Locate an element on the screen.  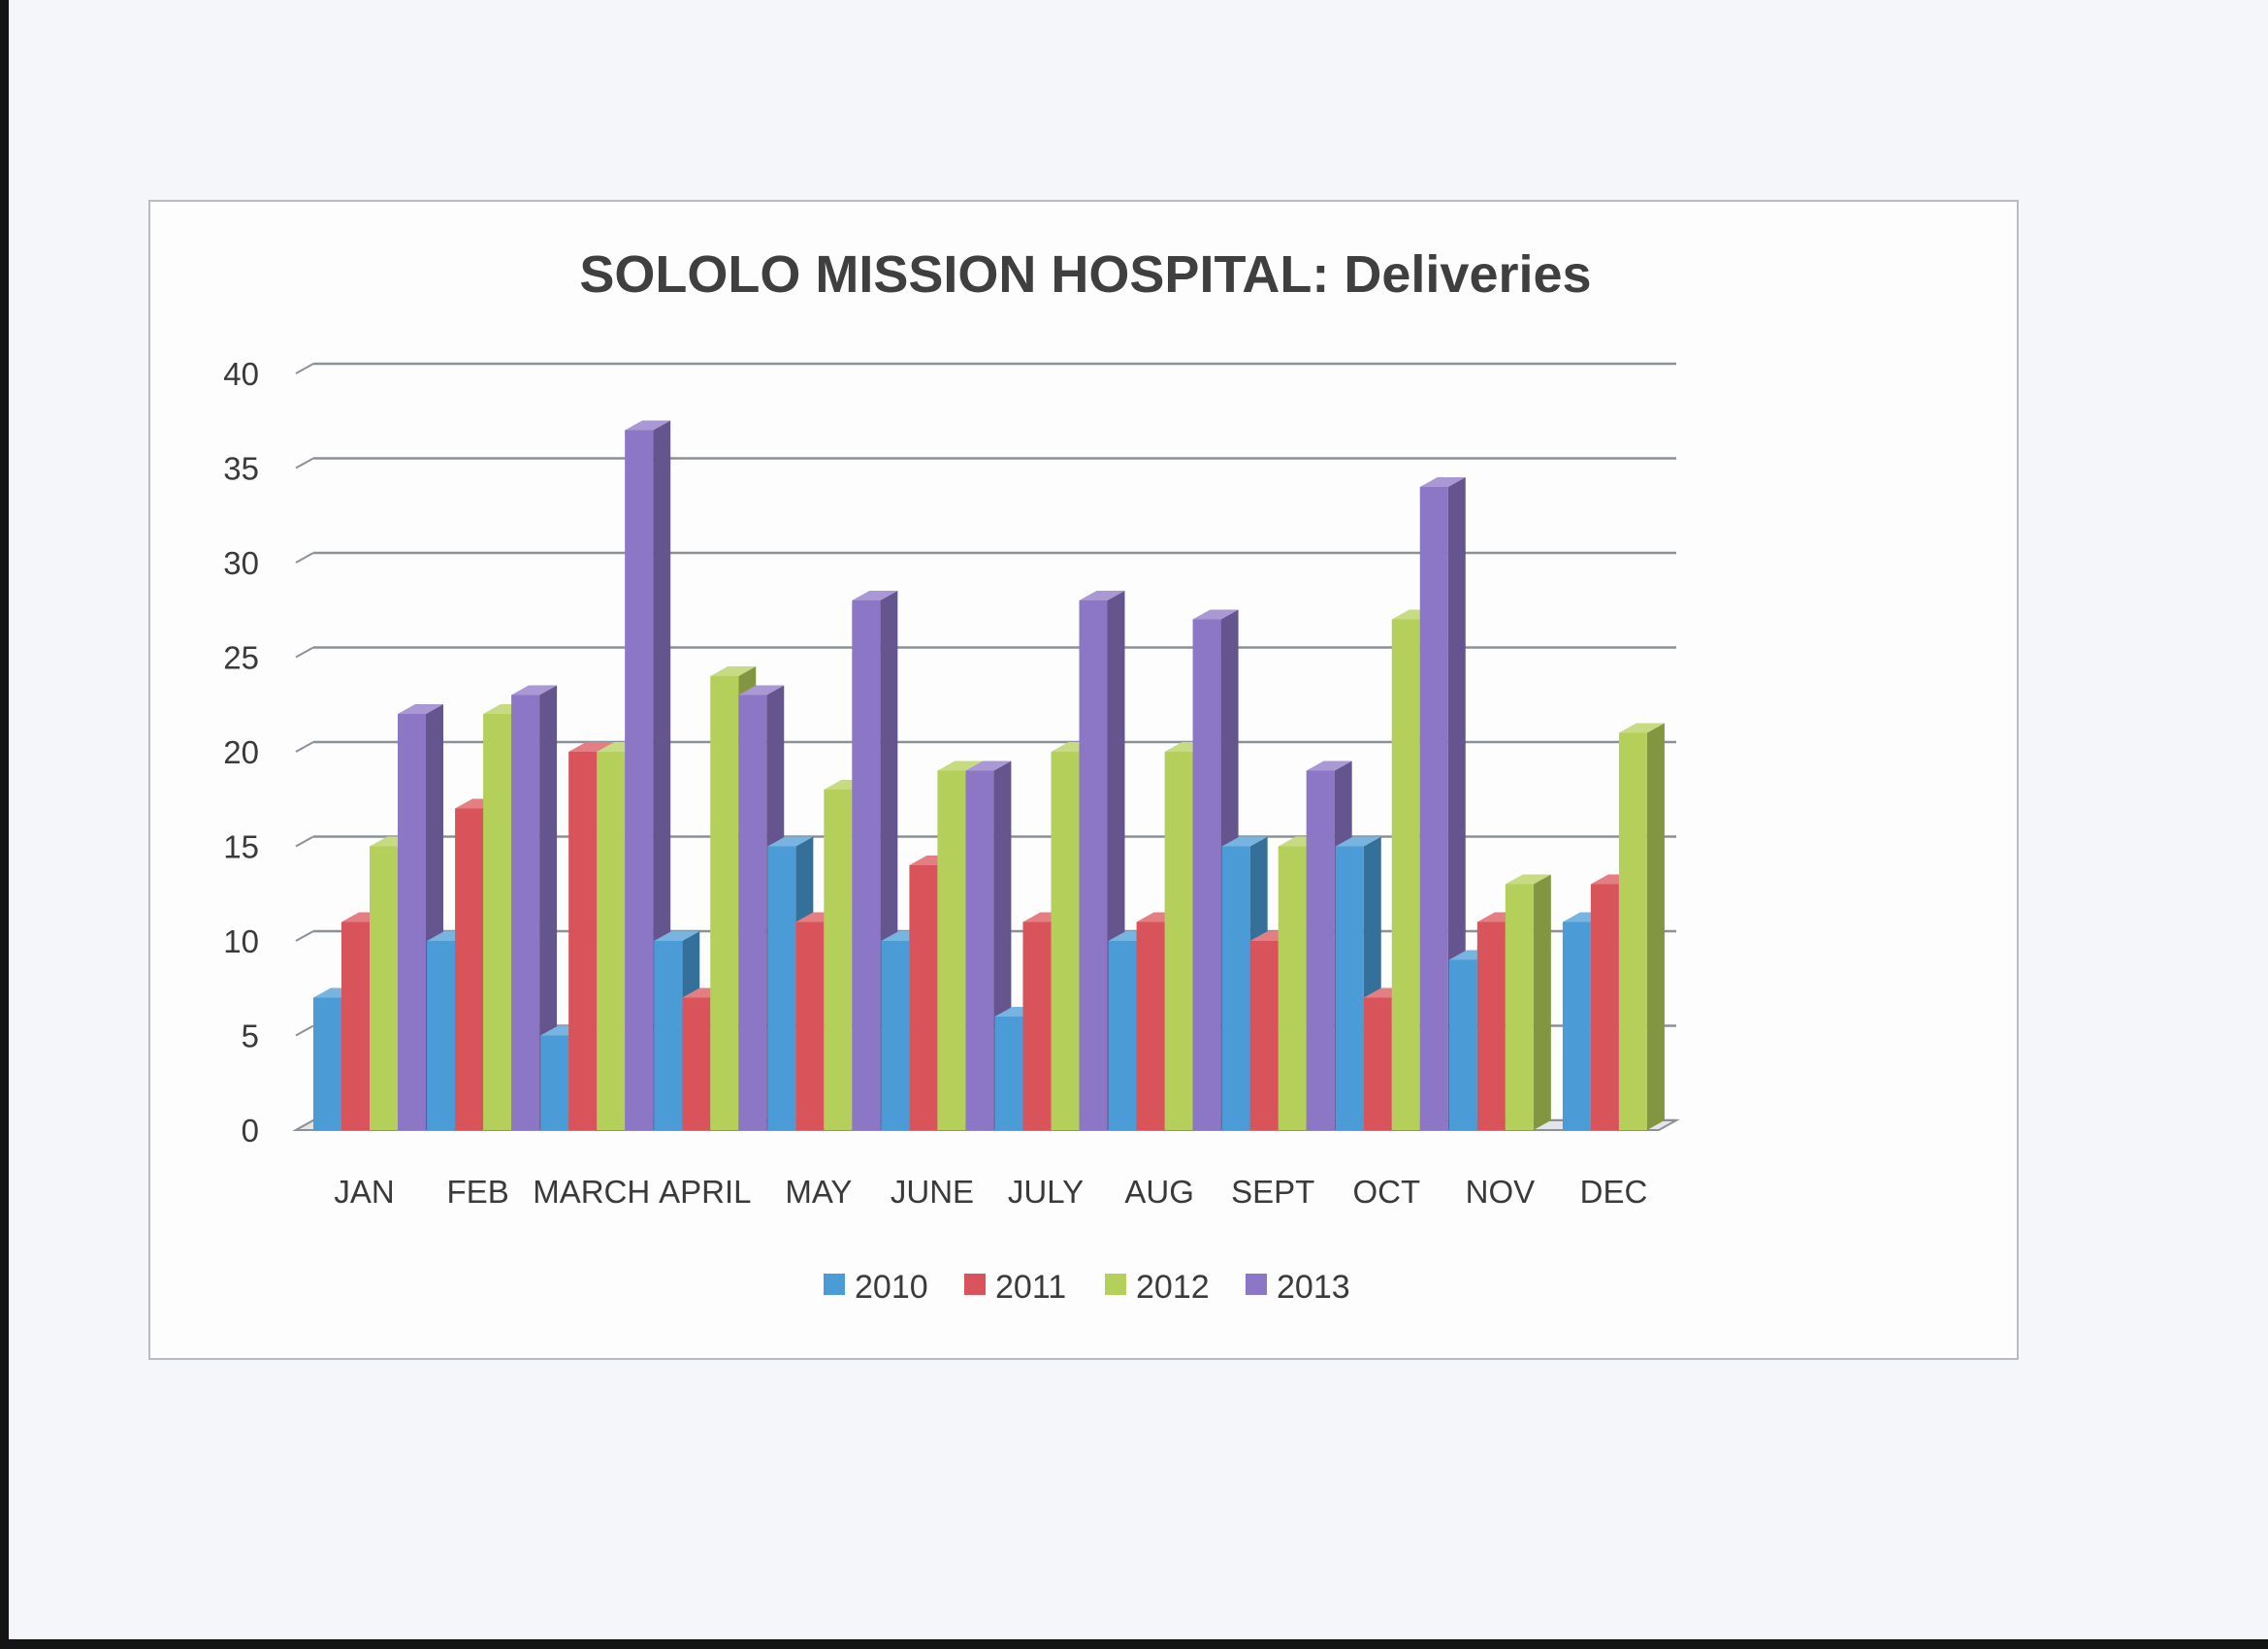
y-tick-label: 40 is located at coordinates (241, 374).